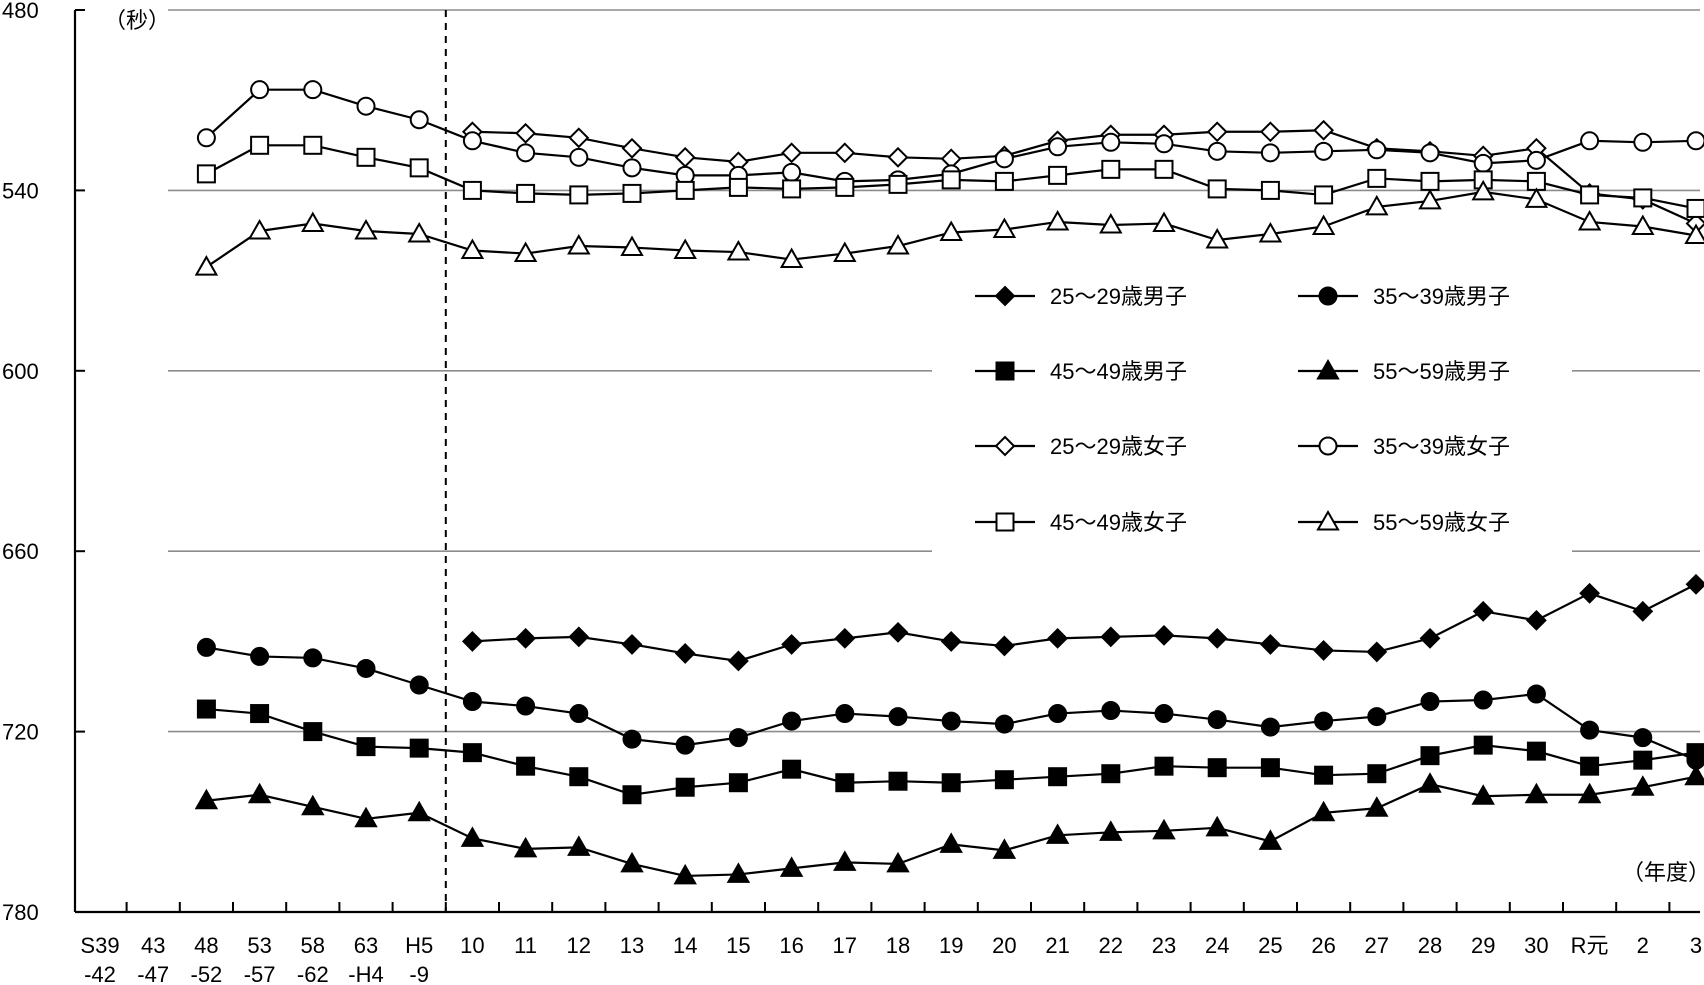 Image resolution: width=1704 pixels, height=985 pixels. Describe the element at coordinates (1536, 945) in the screenshot. I see `x-tick-label: 30` at that location.